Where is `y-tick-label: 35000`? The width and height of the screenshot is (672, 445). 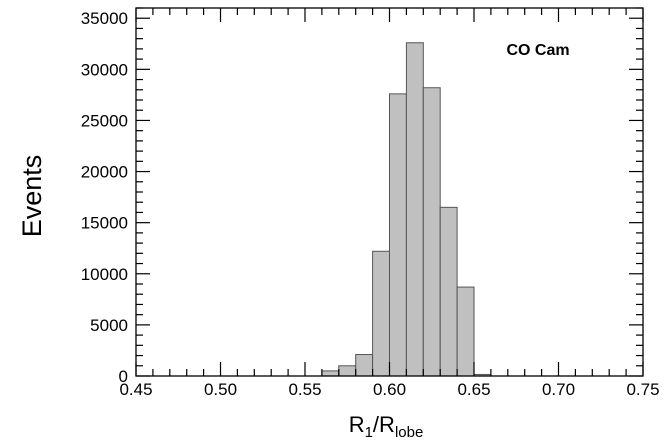 y-tick-label: 35000 is located at coordinates (104, 18).